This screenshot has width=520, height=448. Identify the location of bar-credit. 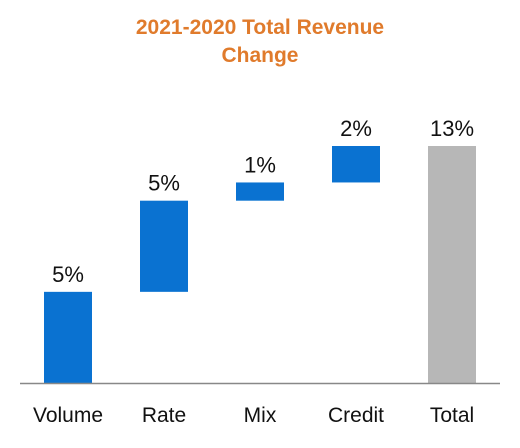
(356, 164).